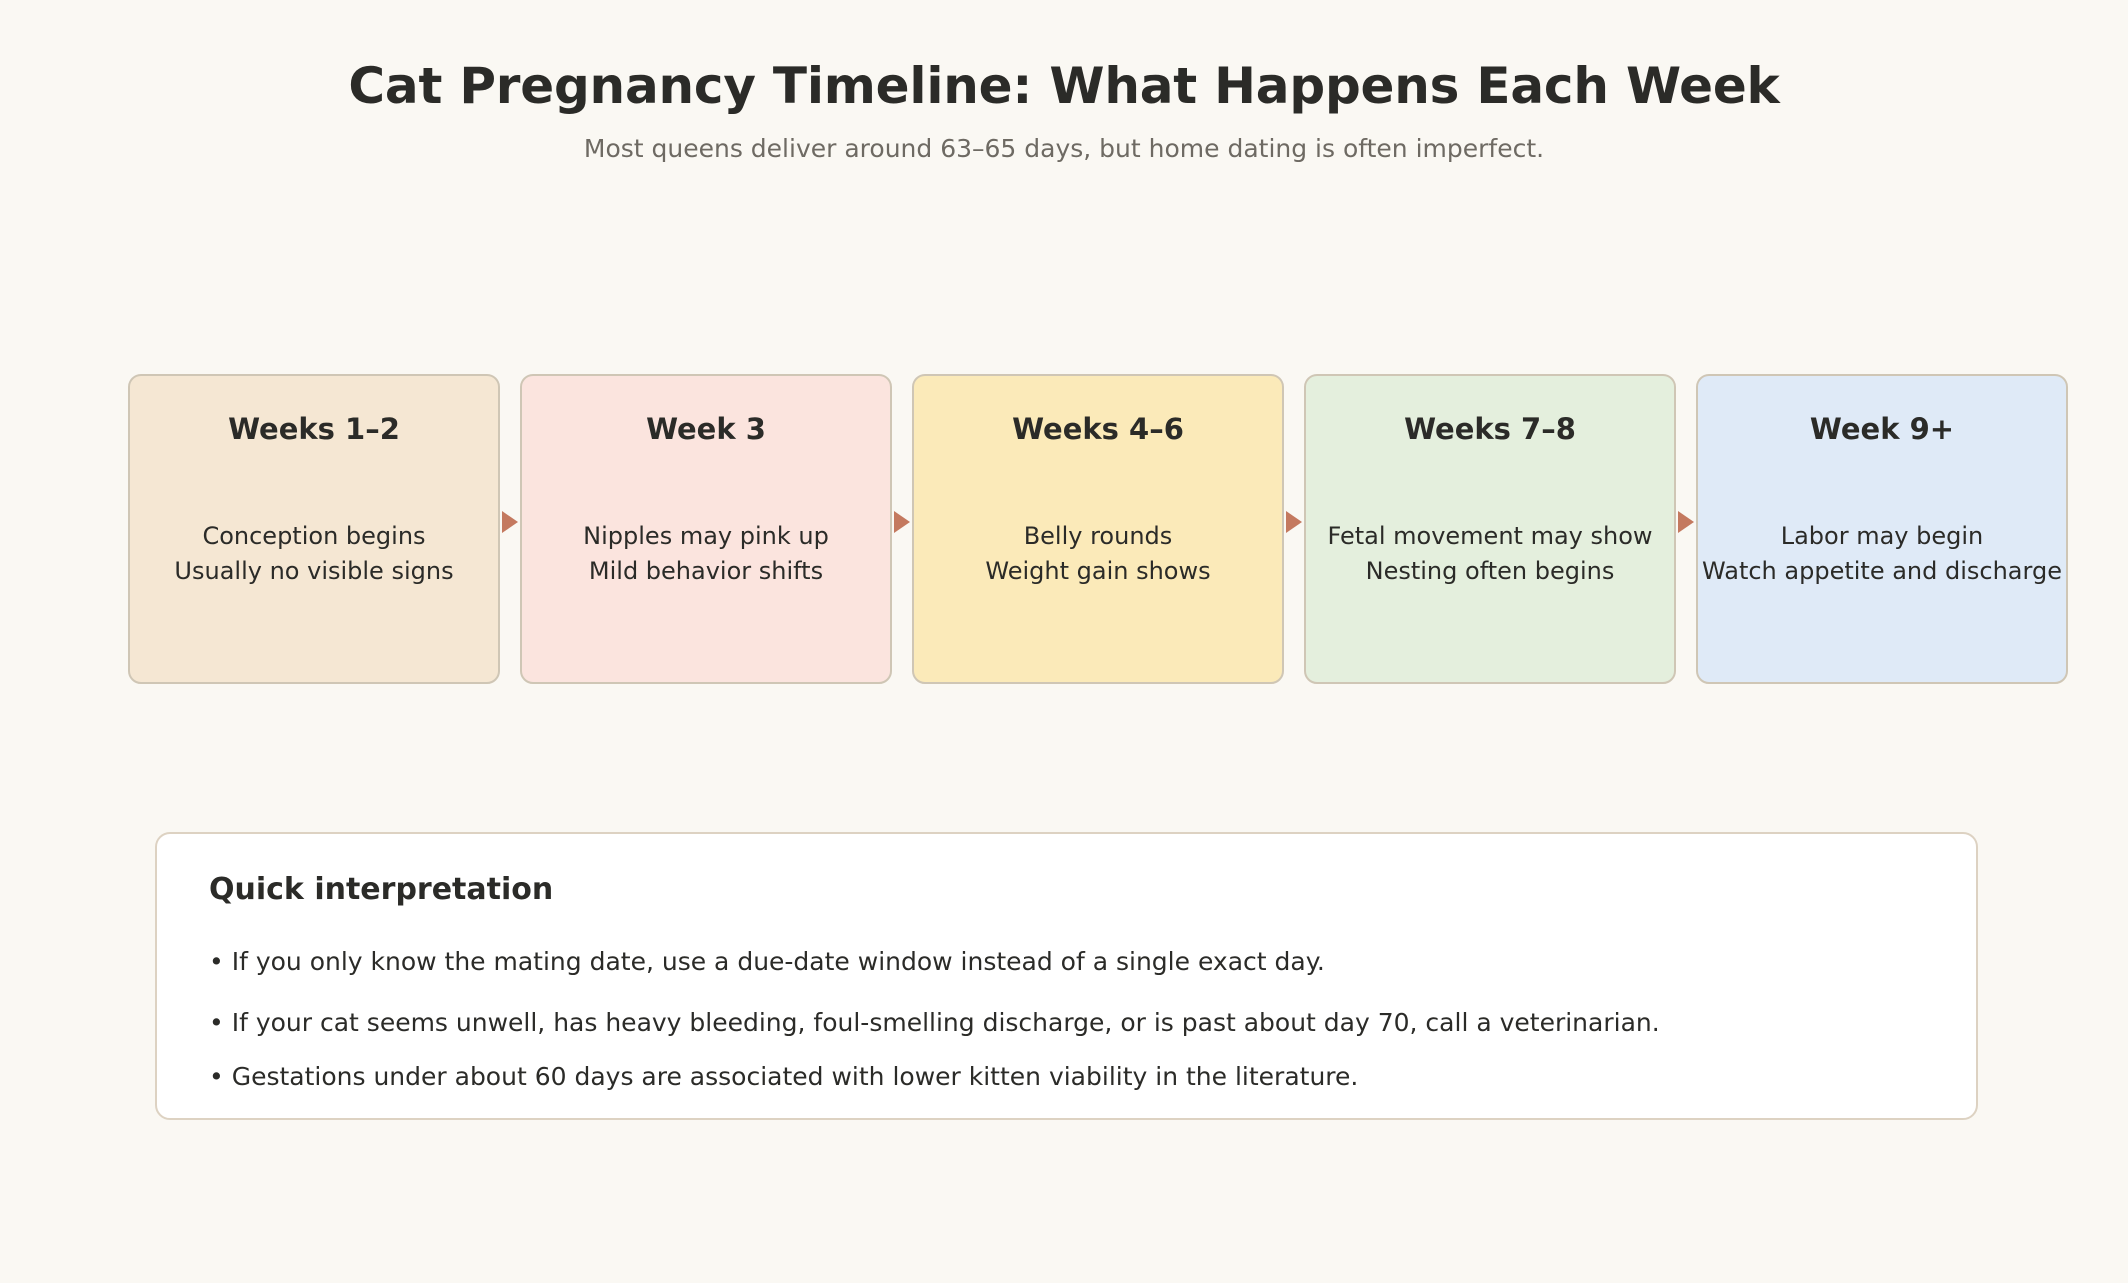  I want to click on stage-body-line: Labor may begin, so click(1882, 536).